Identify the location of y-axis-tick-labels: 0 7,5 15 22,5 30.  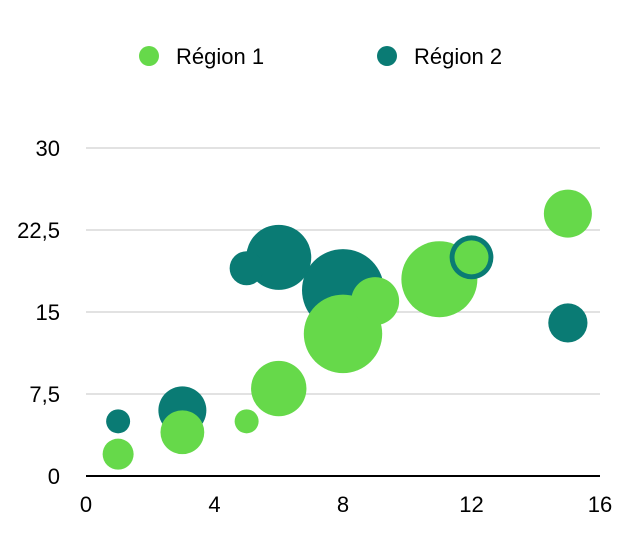
(38, 312).